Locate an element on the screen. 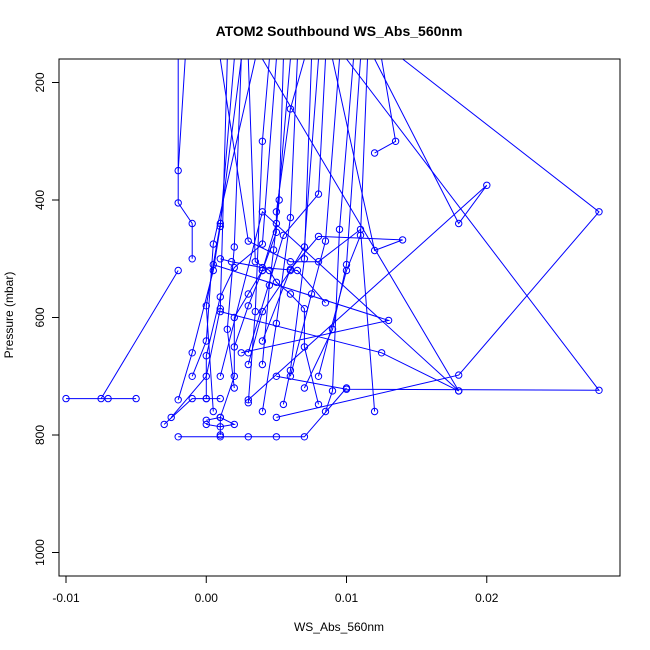 The image size is (650, 650). y-axis-label: Pressure (mbar) is located at coordinates (9, 315).